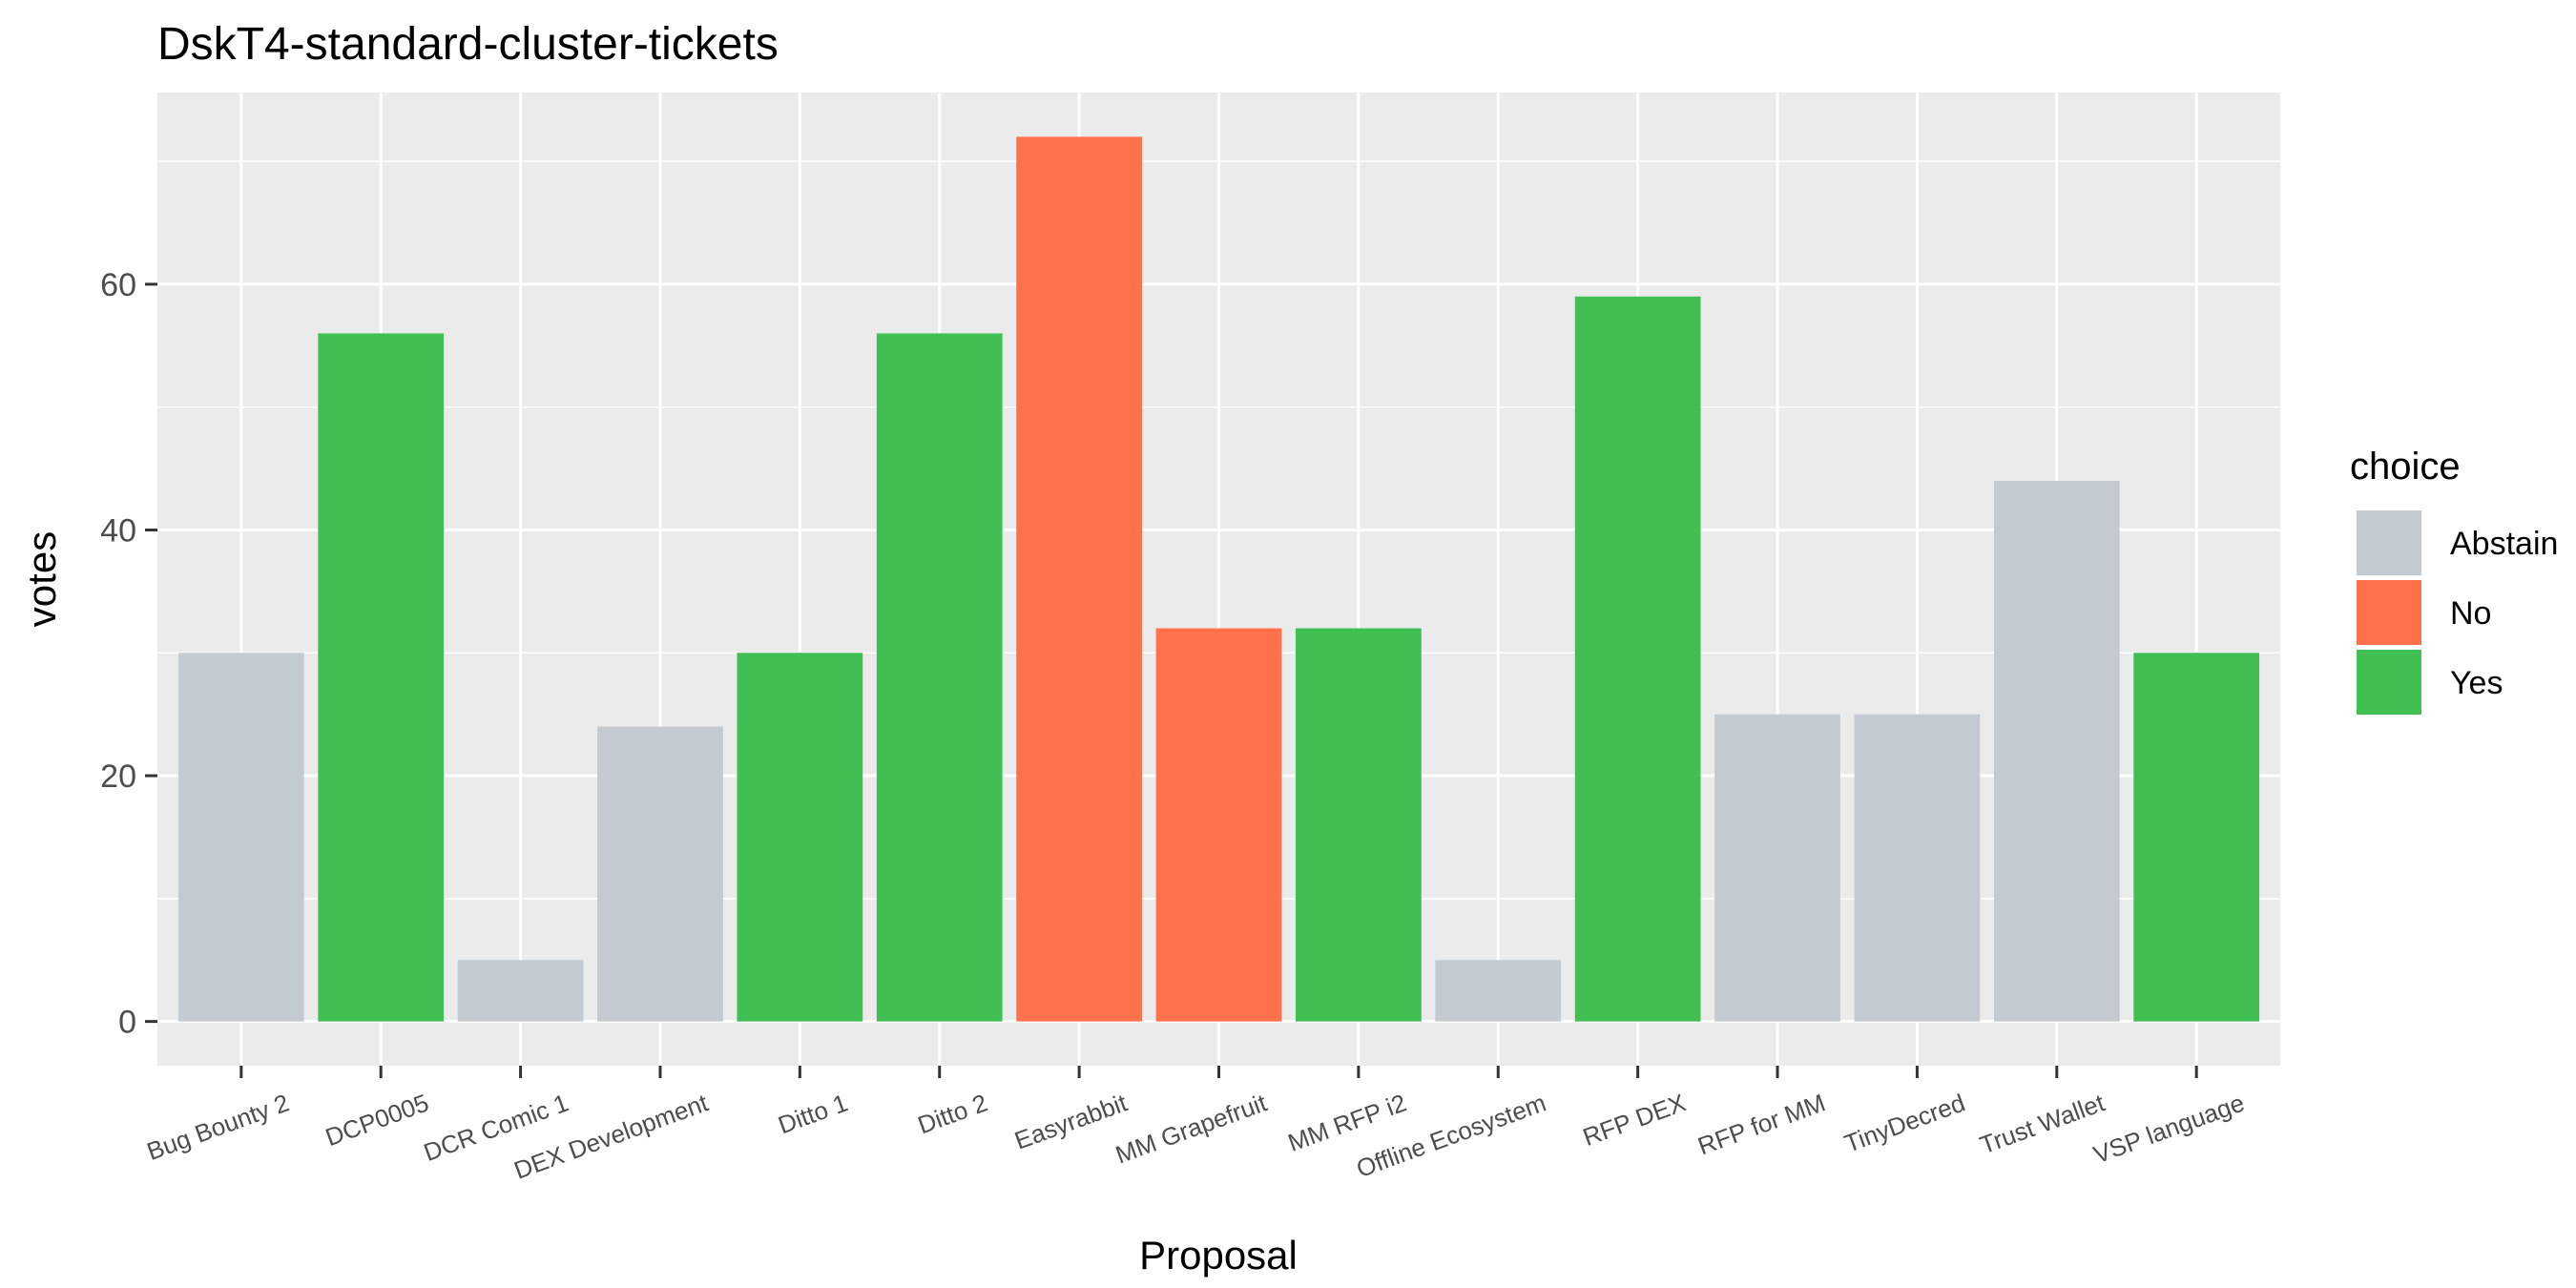 The image size is (2576, 1288). Describe the element at coordinates (2454, 580) in the screenshot. I see `legend: choice Abstain No Yes` at that location.